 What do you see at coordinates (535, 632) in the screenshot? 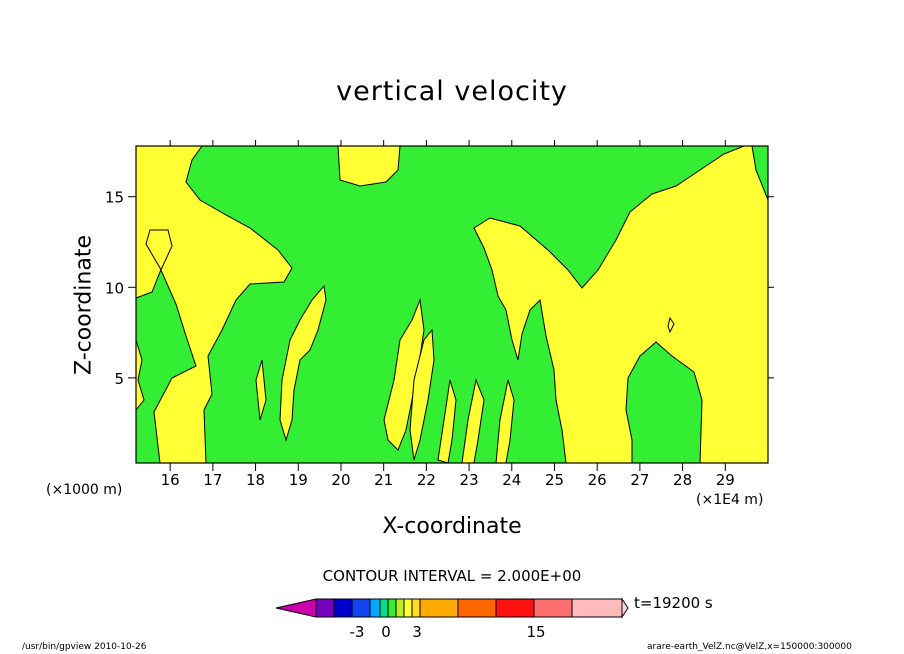
I see `colorbar-label: 15` at bounding box center [535, 632].